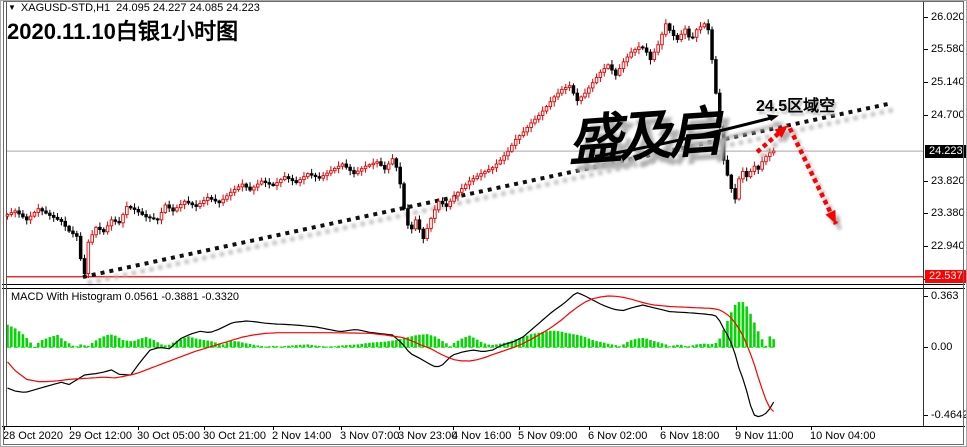 Image resolution: width=967 pixels, height=447 pixels. What do you see at coordinates (672, 135) in the screenshot?
I see `watermark-signature: 盛及启` at bounding box center [672, 135].